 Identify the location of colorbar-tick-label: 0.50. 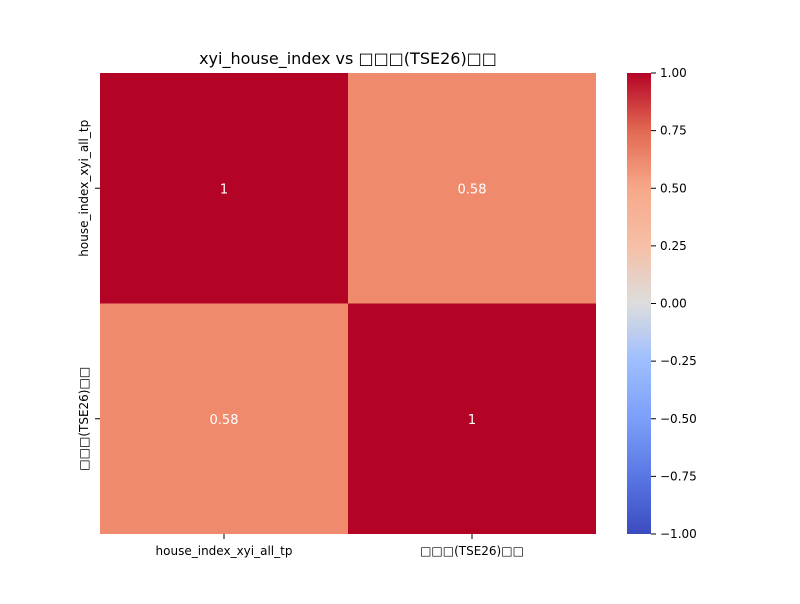
(673, 188).